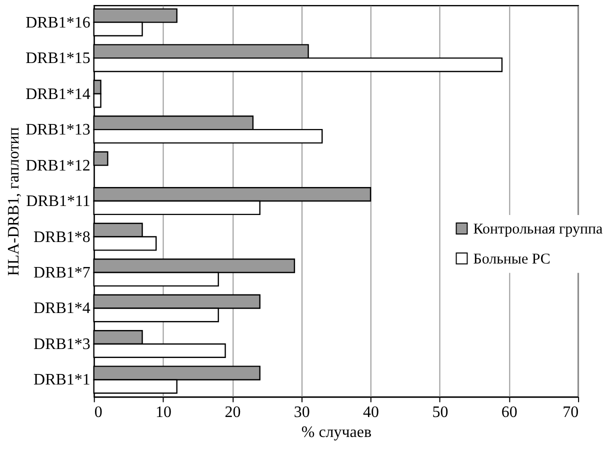 This screenshot has width=614, height=459. What do you see at coordinates (164, 413) in the screenshot?
I see `x-tick-label: 10` at bounding box center [164, 413].